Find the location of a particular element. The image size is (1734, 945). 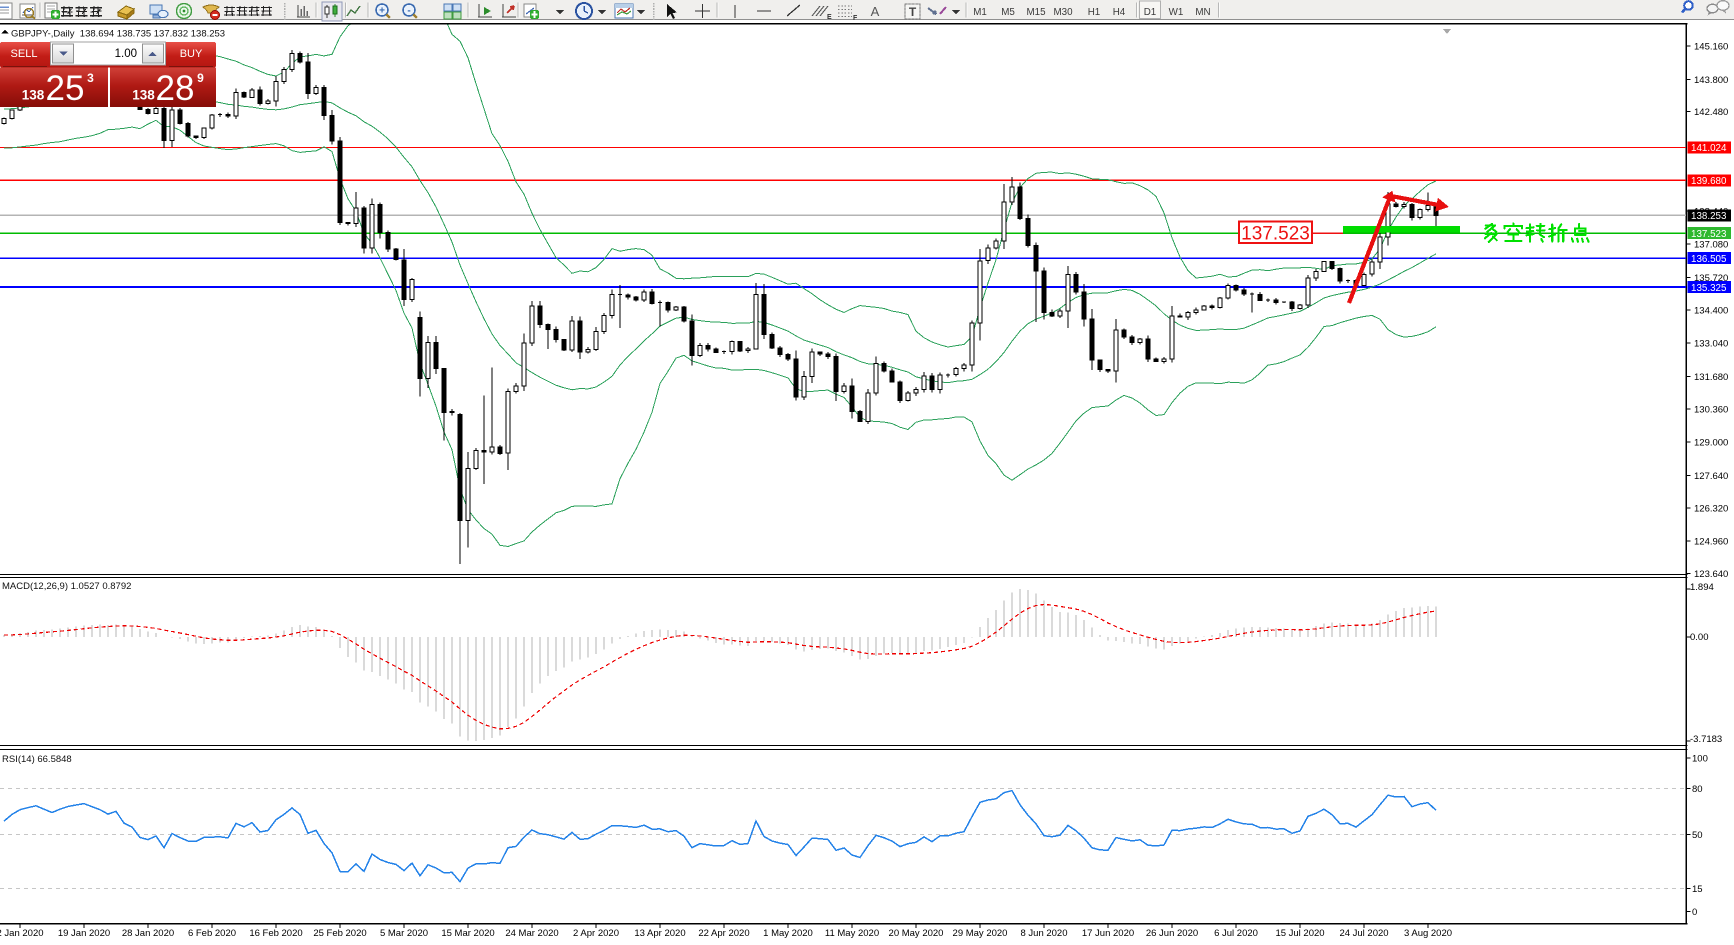

svg-text: 5 Mar 2020 is located at coordinates (404, 933).